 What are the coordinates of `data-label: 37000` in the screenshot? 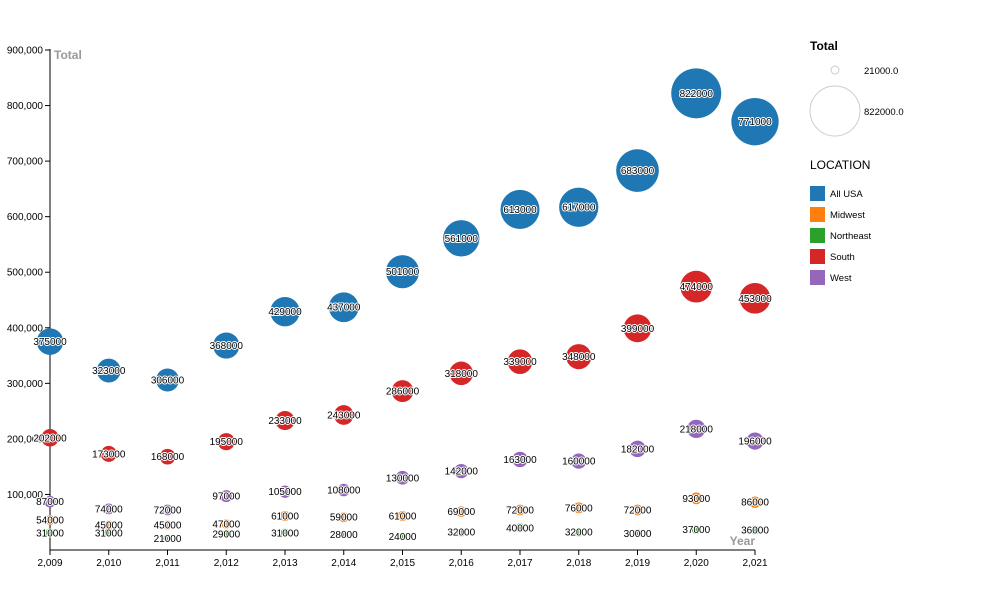 It's located at (696, 530).